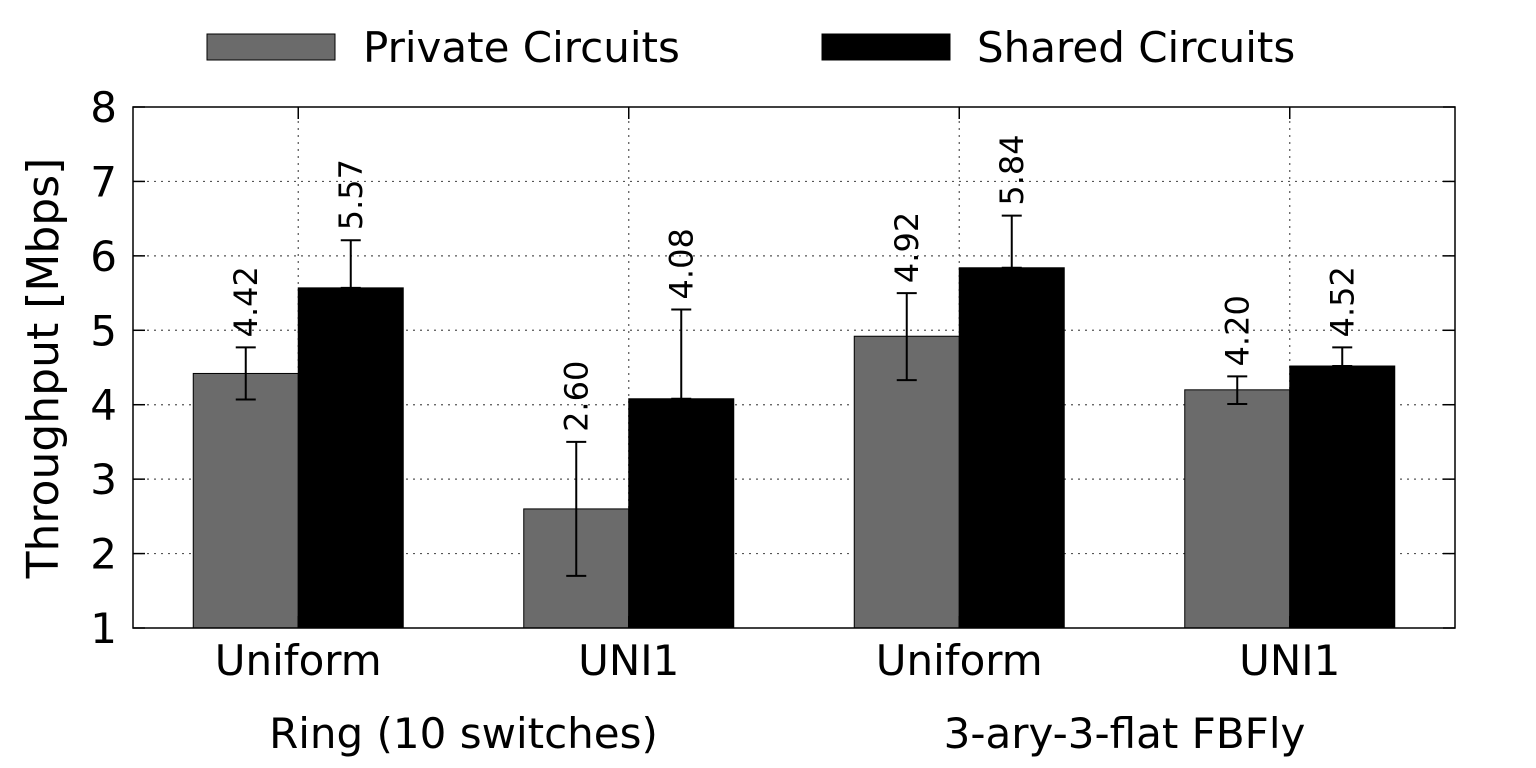 Image resolution: width=1536 pixels, height=768 pixels. Describe the element at coordinates (1342, 301) in the screenshot. I see `data-label: 4.52` at that location.